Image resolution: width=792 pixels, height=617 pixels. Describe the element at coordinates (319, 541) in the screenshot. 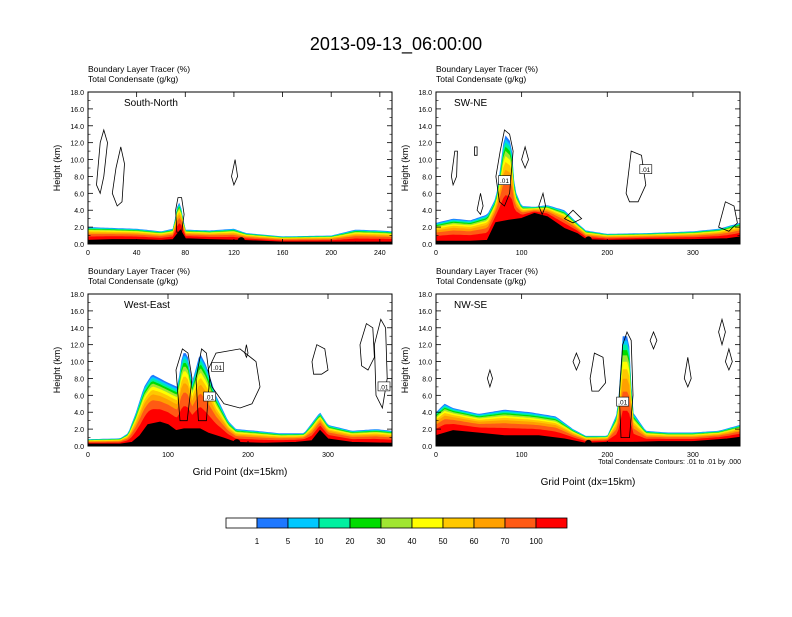

I see `colorbar-label: 10` at that location.